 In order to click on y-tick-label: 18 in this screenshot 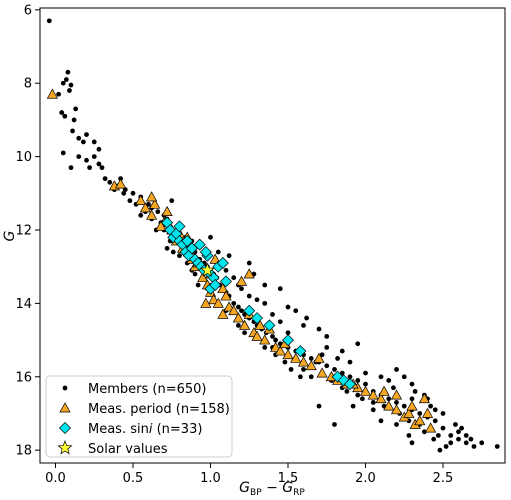, I will do `click(23, 451)`.